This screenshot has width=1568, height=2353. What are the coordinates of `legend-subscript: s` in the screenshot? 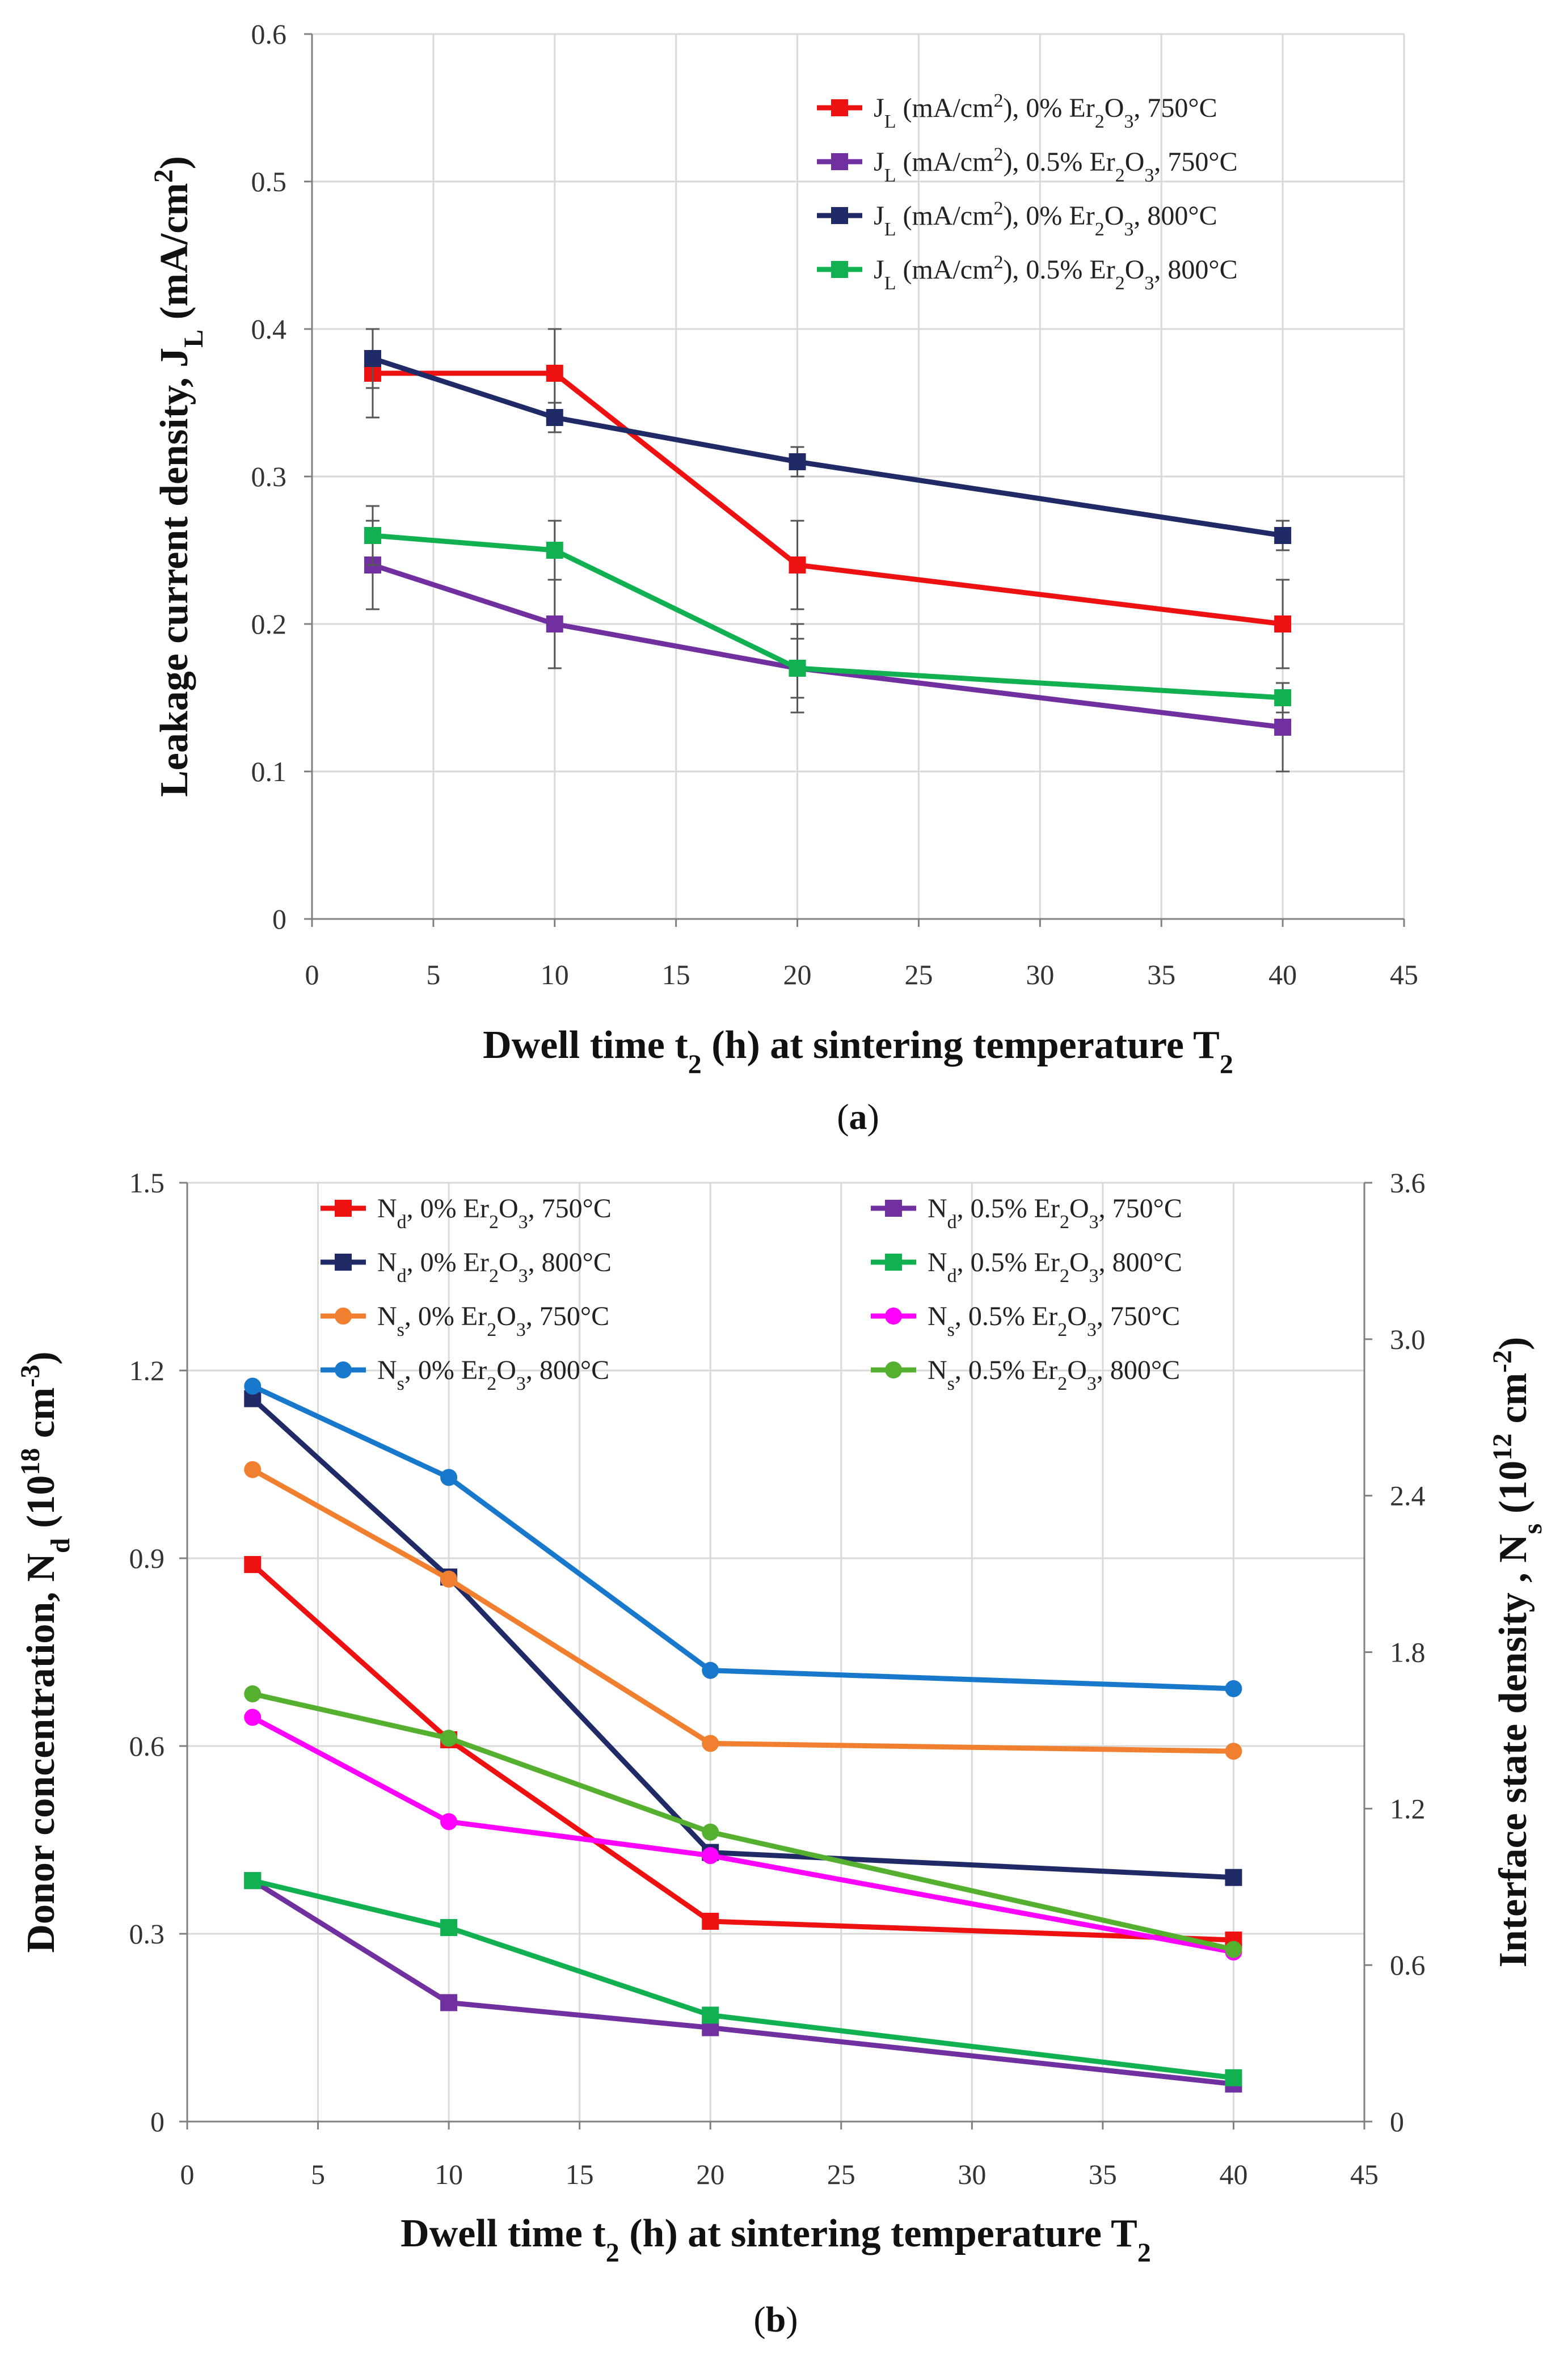 It's located at (400, 1329).